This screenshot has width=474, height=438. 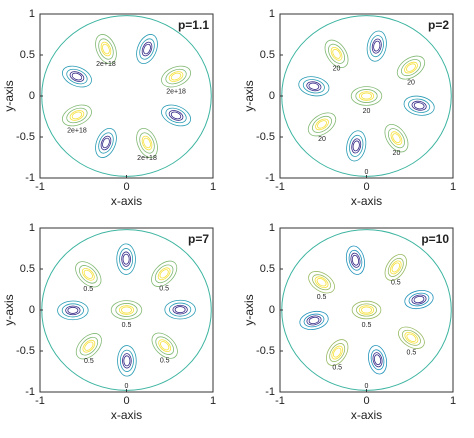 What do you see at coordinates (367, 172) in the screenshot?
I see `contour-label: 0` at bounding box center [367, 172].